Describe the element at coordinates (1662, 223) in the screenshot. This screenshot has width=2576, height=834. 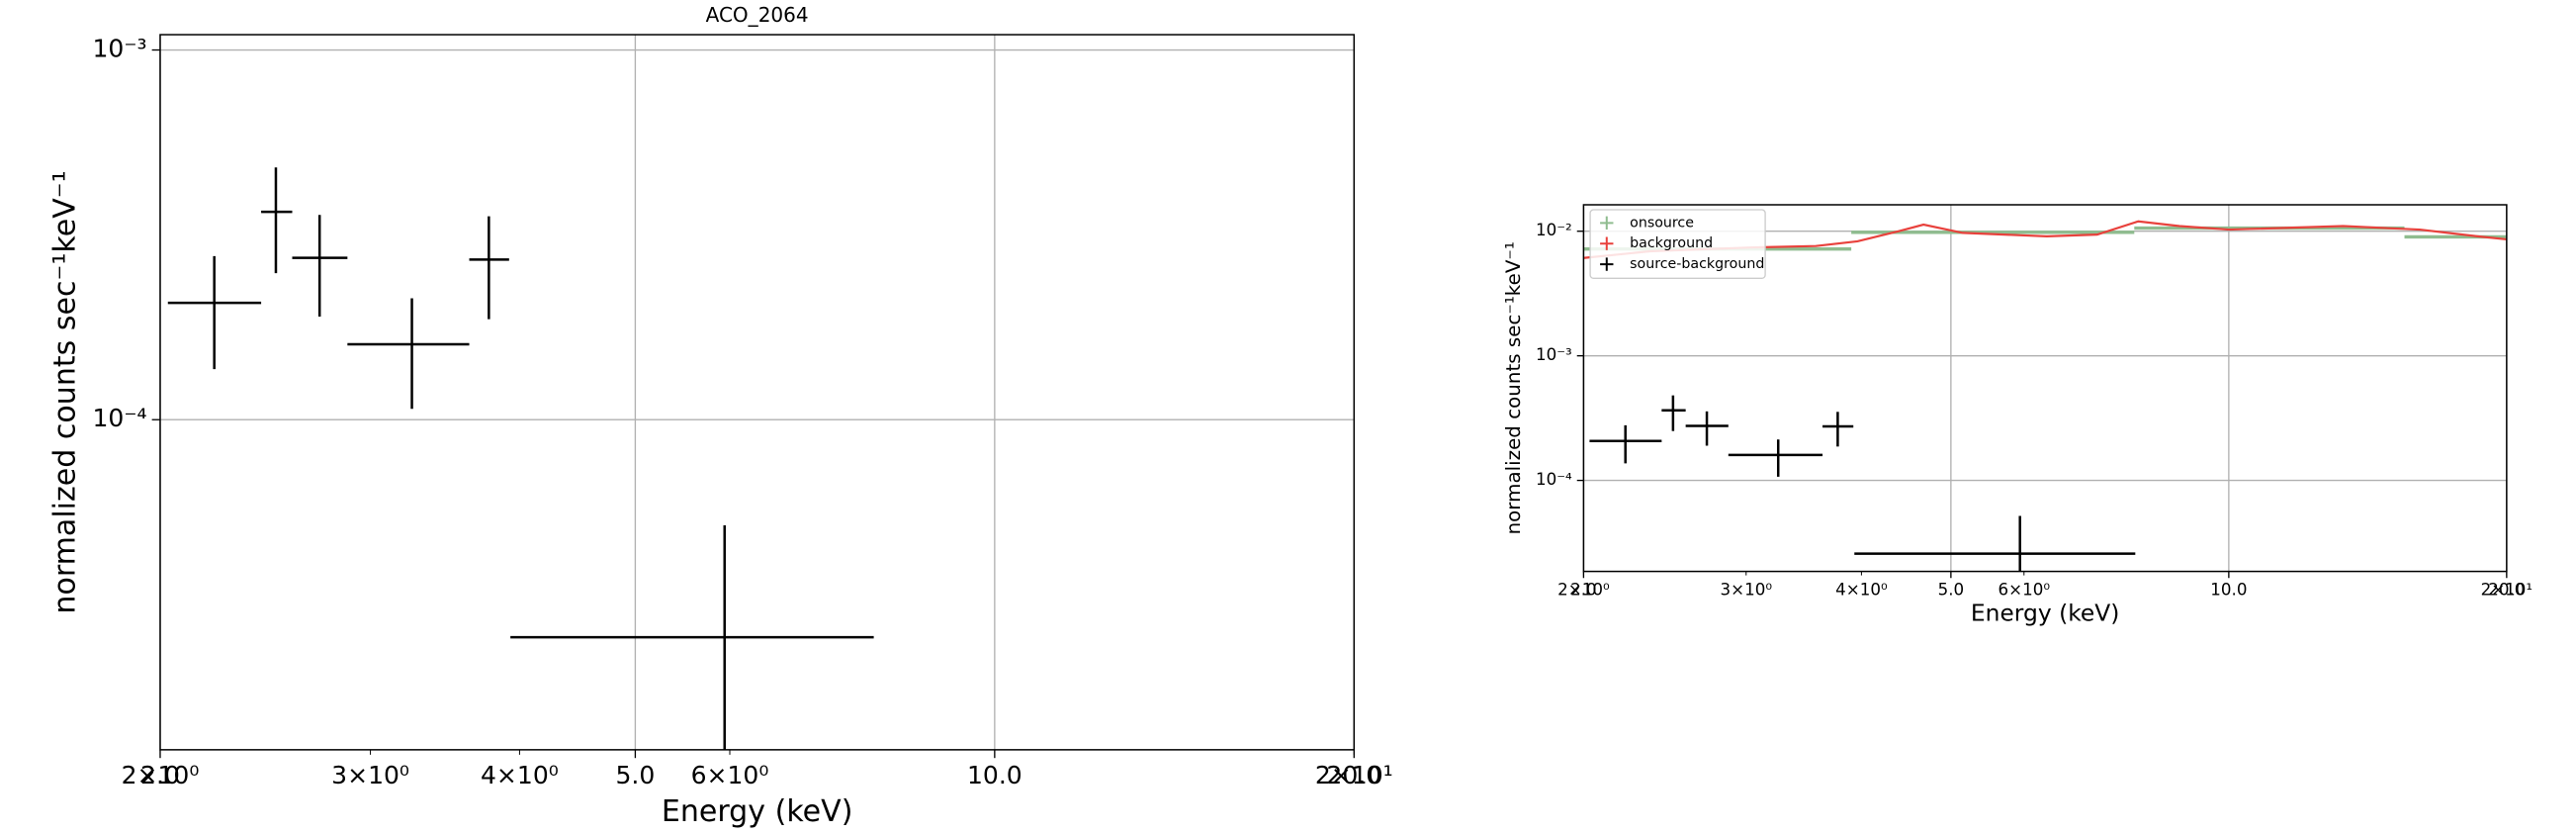
I see `legend-label: onsource` at that location.